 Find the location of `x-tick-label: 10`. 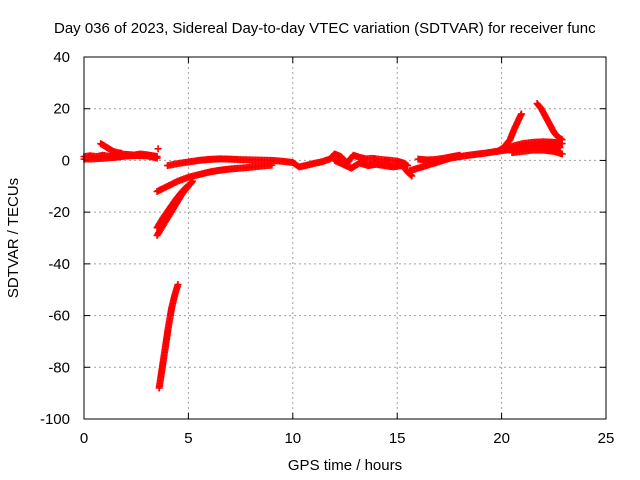

x-tick-label: 10 is located at coordinates (292, 438).